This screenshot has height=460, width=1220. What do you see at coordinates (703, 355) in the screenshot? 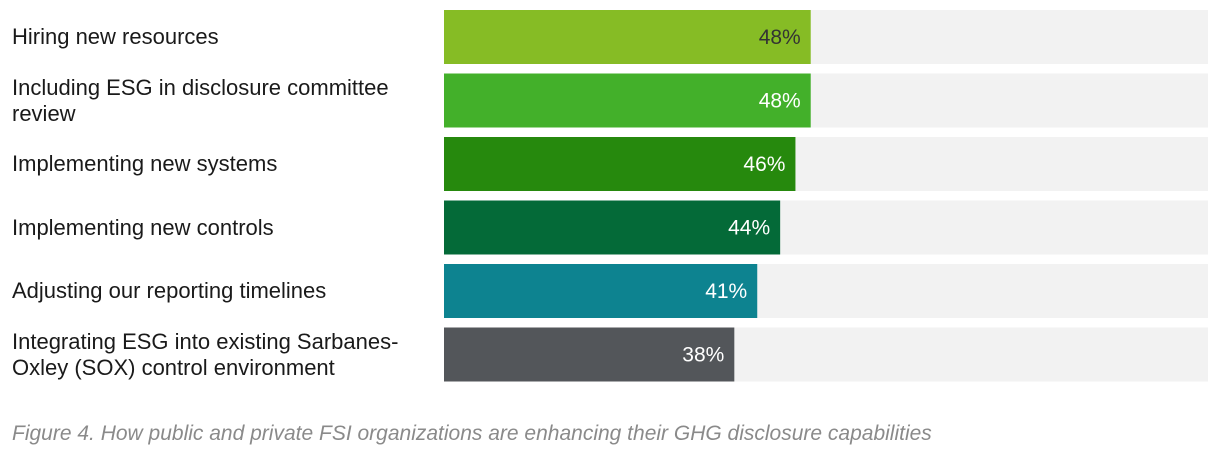
I see `bar-value-label: 38%` at bounding box center [703, 355].